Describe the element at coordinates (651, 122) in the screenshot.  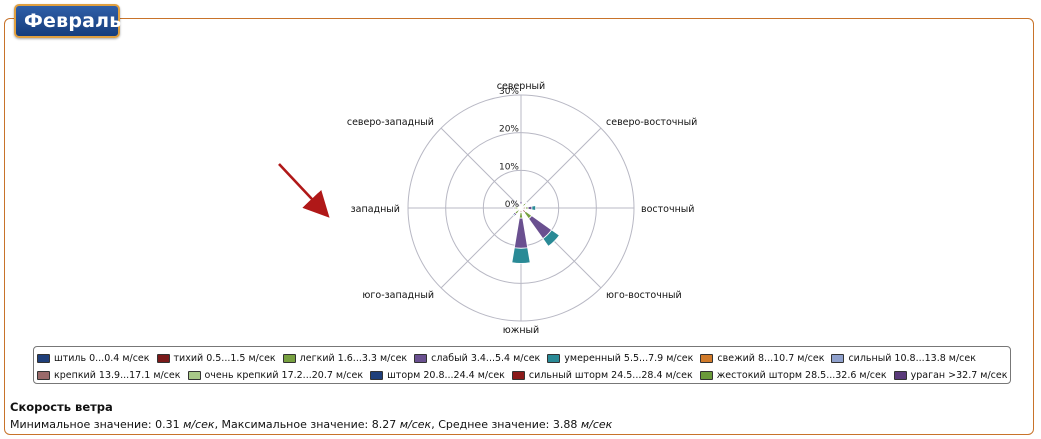
I see `direction-label: северо-восточный` at that location.